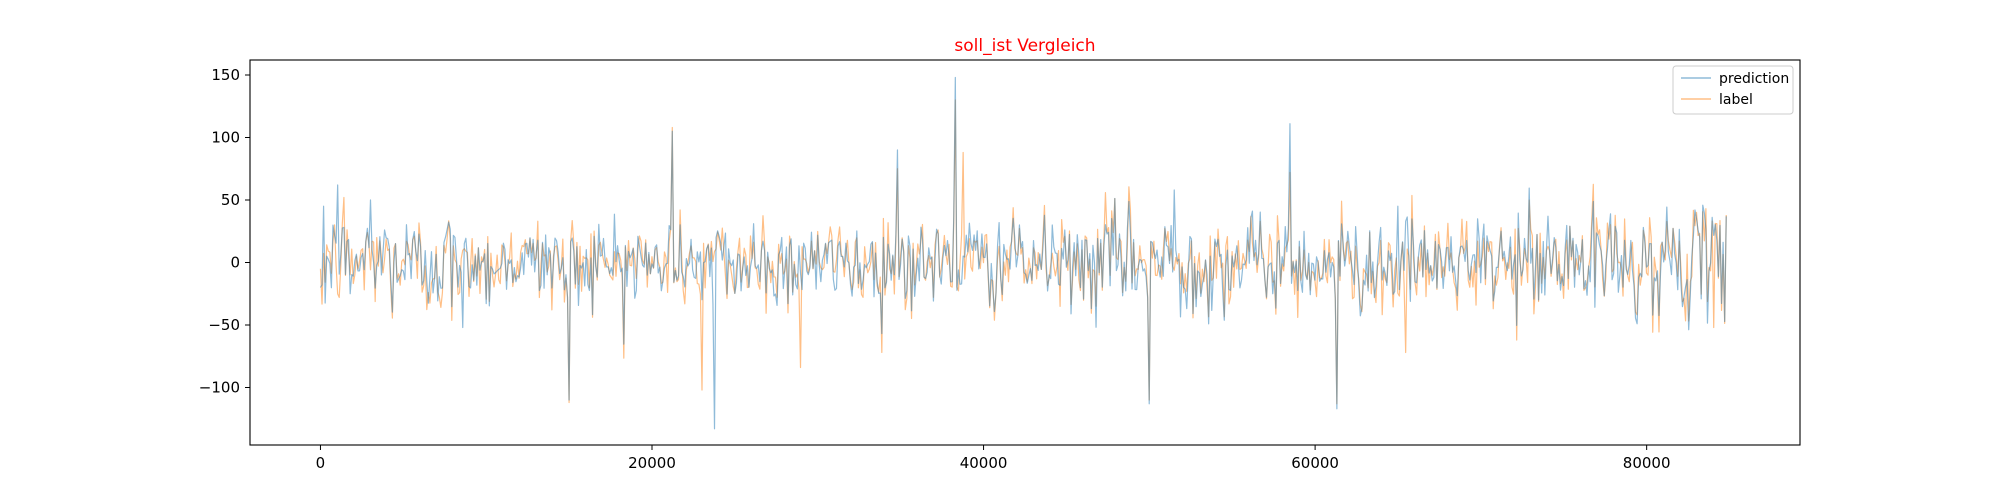  Describe the element at coordinates (1733, 90) in the screenshot. I see `legend: prediction label` at that location.